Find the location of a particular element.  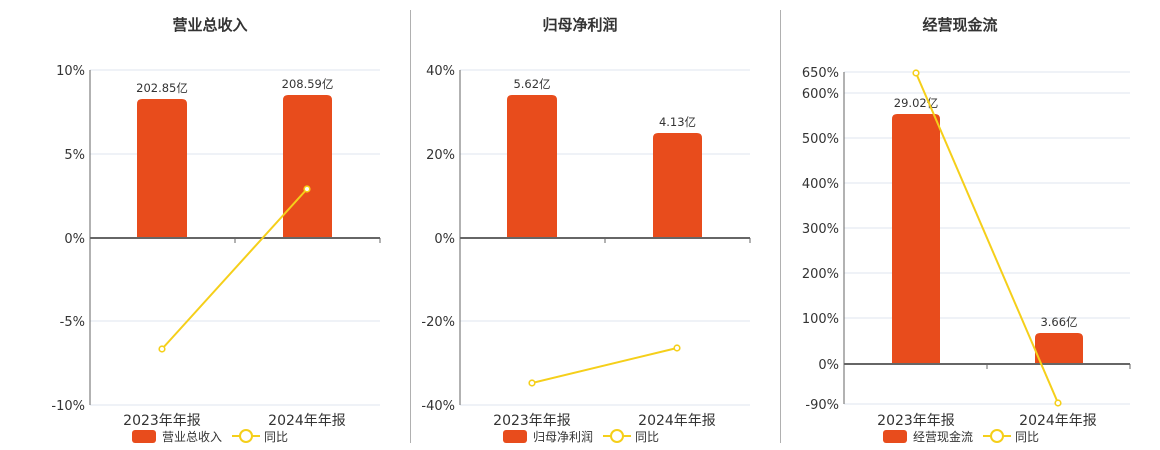

chart-title: 营业总收入 is located at coordinates (210, 25).